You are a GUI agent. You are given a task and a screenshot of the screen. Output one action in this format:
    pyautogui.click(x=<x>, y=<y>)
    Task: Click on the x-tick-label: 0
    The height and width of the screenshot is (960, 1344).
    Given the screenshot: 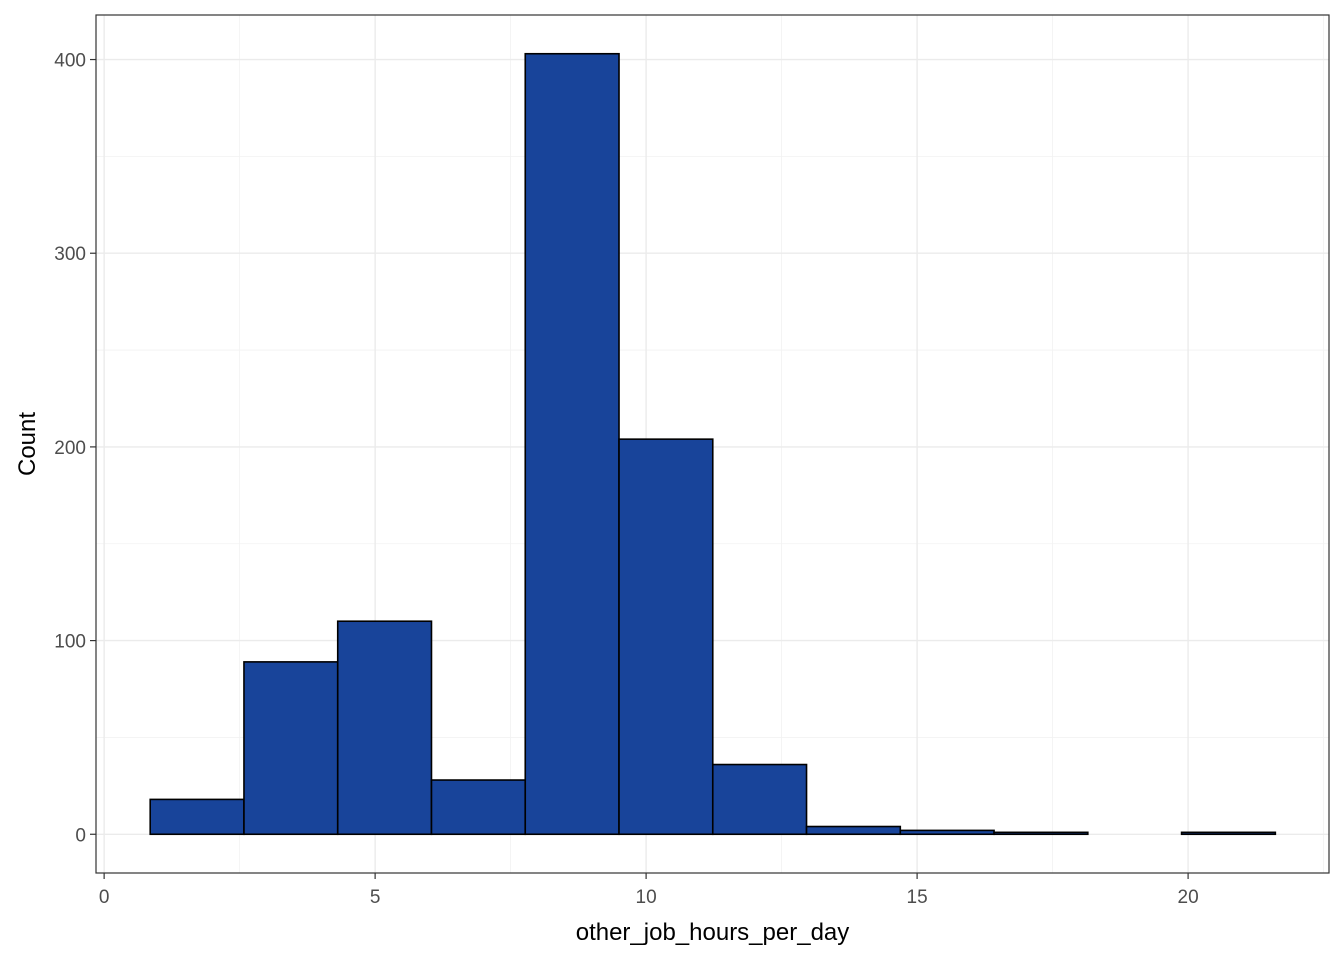 What is the action you would take?
    pyautogui.click(x=104, y=897)
    